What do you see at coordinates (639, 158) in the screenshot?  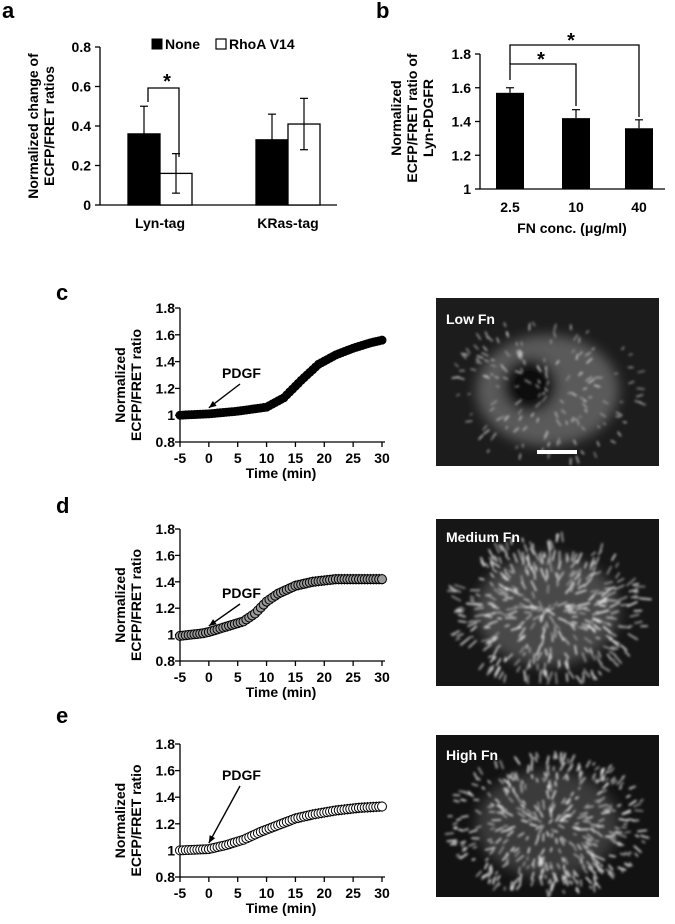 I see `bar` at bounding box center [639, 158].